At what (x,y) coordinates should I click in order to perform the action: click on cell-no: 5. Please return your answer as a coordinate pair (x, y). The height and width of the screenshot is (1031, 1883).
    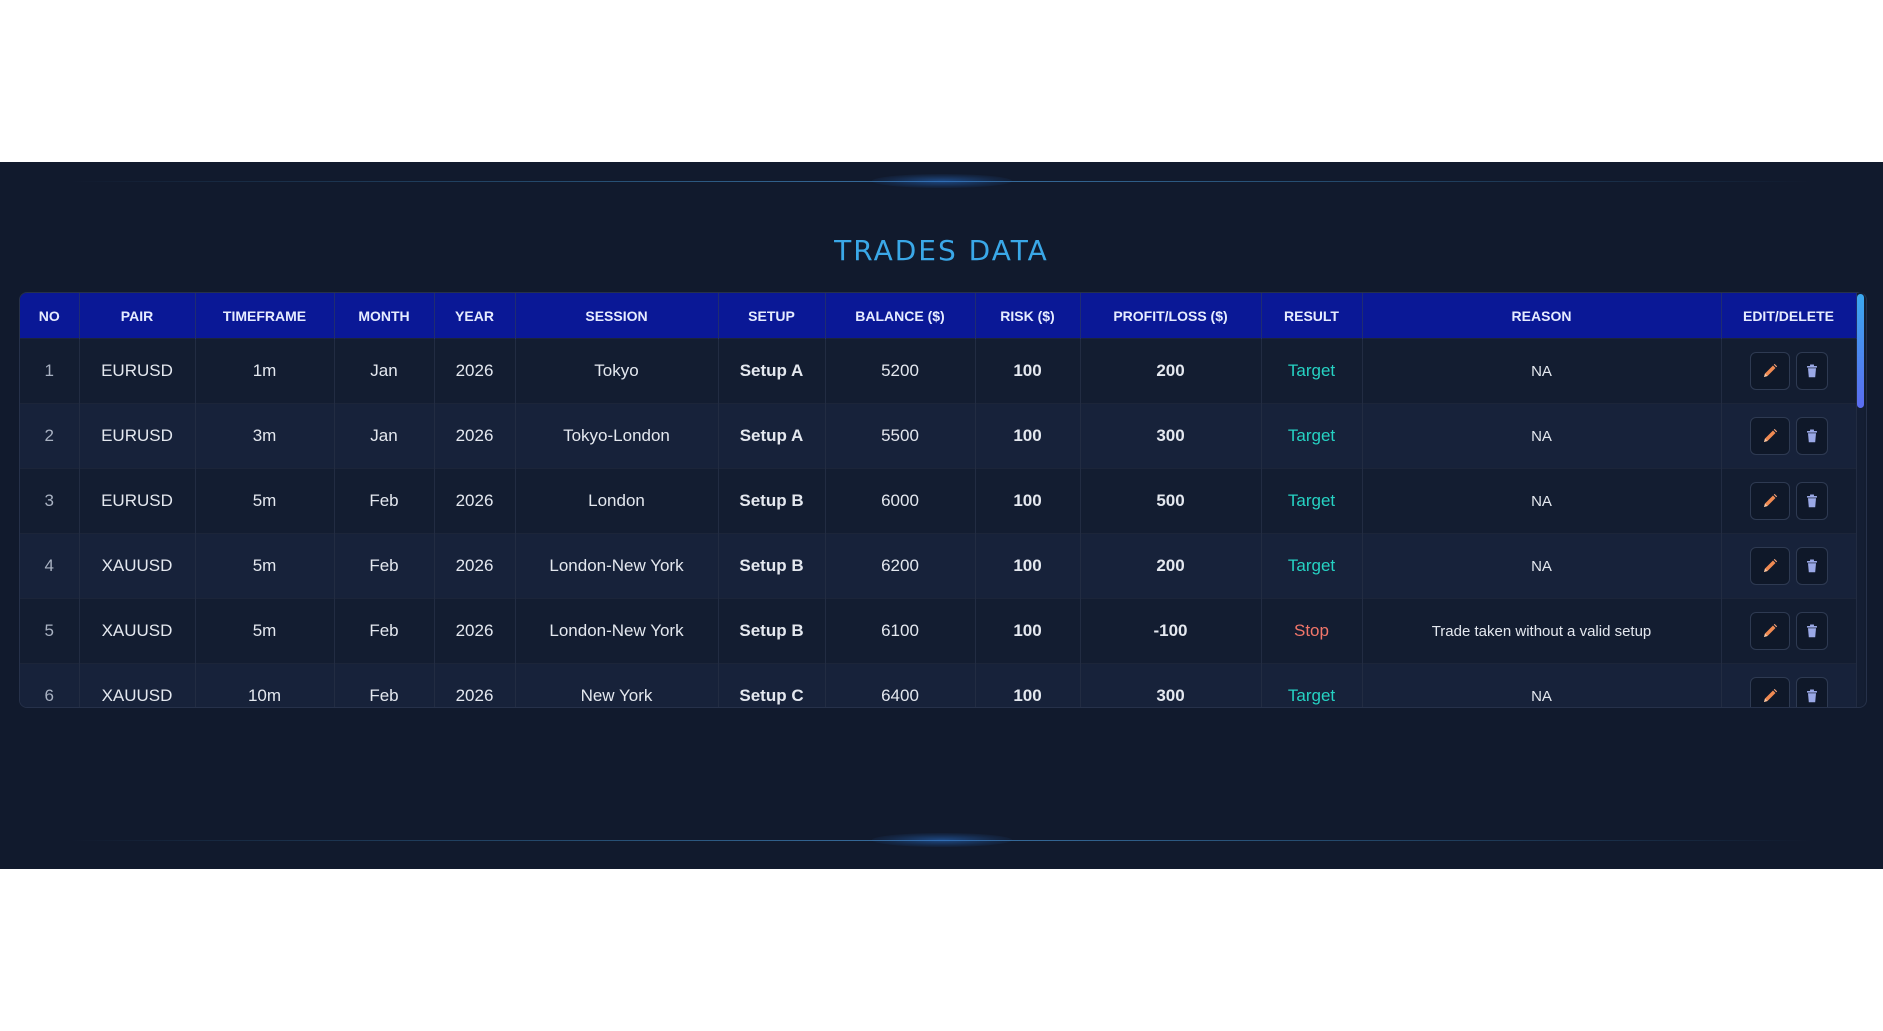
    Looking at the image, I should click on (50, 631).